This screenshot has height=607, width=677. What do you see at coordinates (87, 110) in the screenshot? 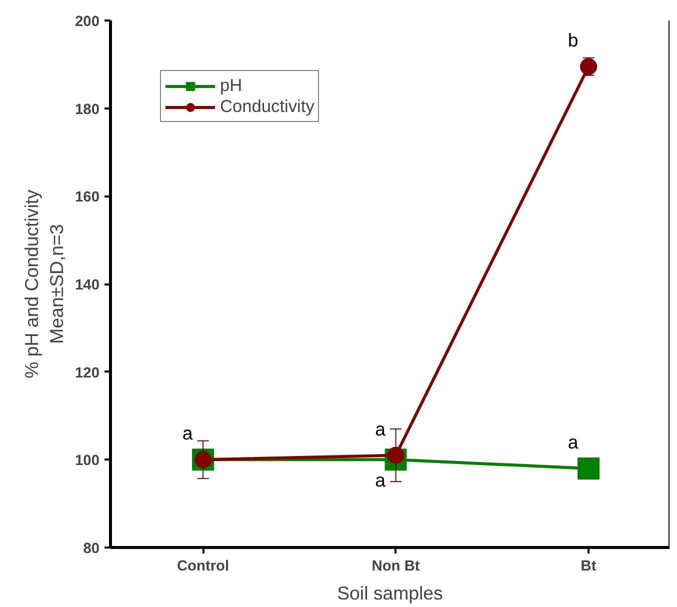
I see `y-tick-label: 180` at bounding box center [87, 110].